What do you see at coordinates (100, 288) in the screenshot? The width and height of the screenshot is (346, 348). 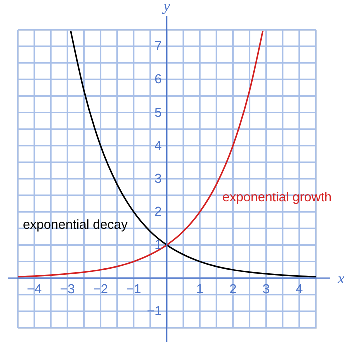 I see `x-tick-label: −2` at bounding box center [100, 288].